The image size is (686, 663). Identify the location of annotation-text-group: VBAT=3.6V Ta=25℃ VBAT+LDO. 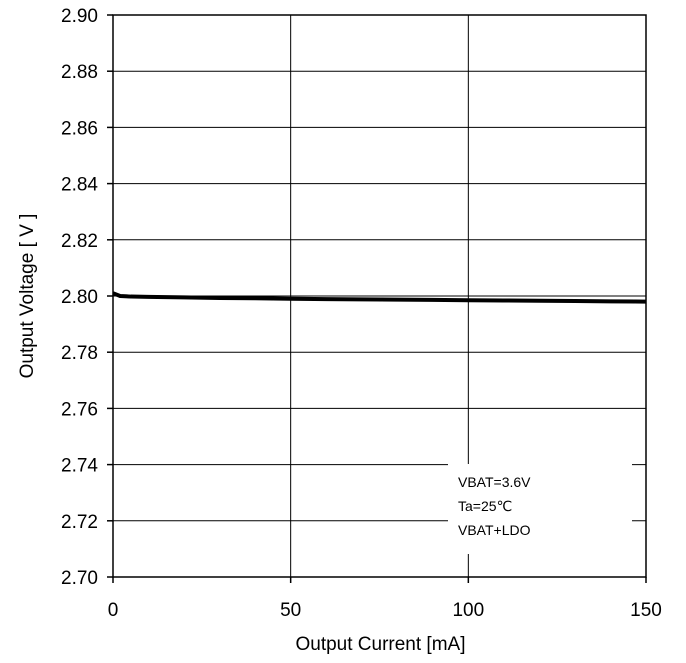
(494, 506).